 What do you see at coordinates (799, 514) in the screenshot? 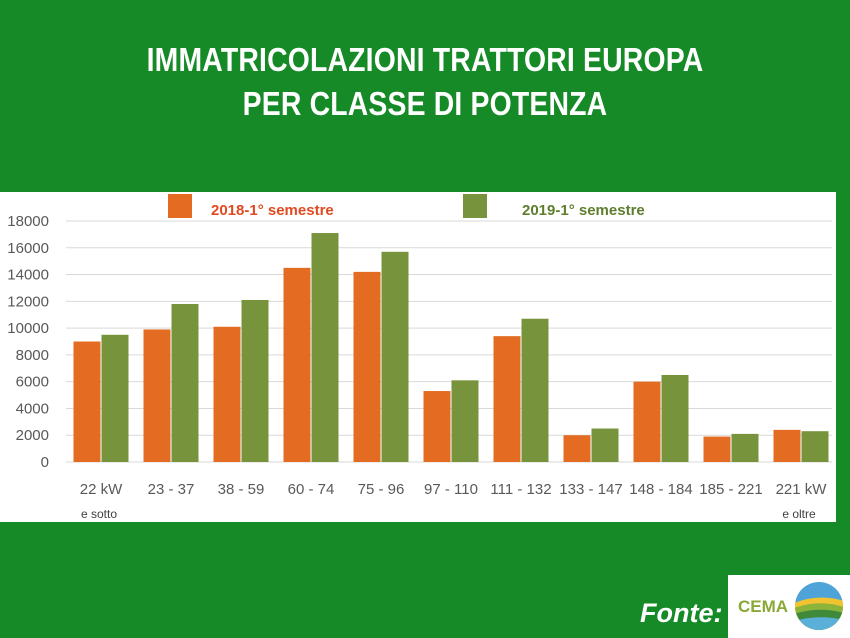
I see `x-tick-sublabel: e oltre` at bounding box center [799, 514].